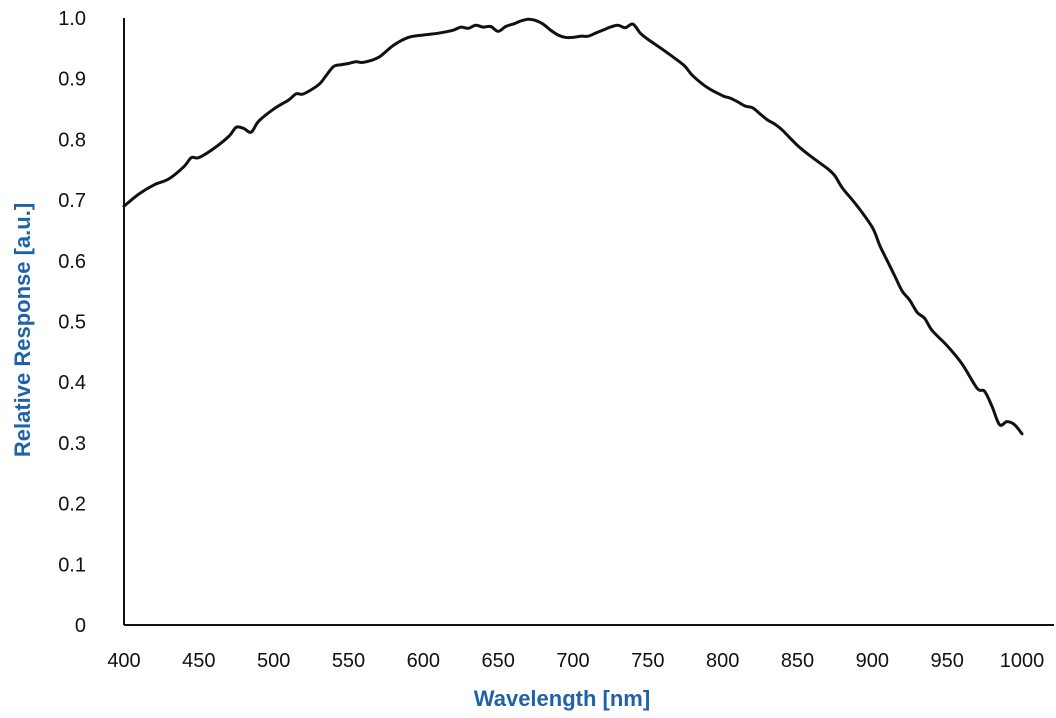  What do you see at coordinates (1022, 661) in the screenshot?
I see `x-tick-label: 1000` at bounding box center [1022, 661].